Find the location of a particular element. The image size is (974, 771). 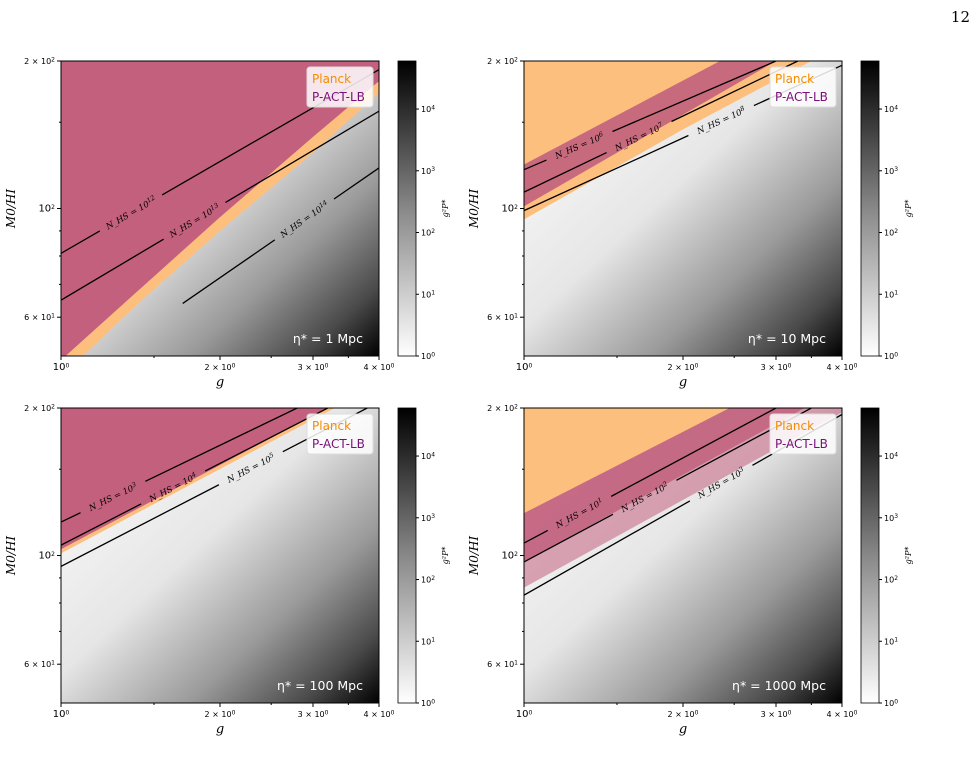

colorbar-tick-label: 101 is located at coordinates (891, 642).